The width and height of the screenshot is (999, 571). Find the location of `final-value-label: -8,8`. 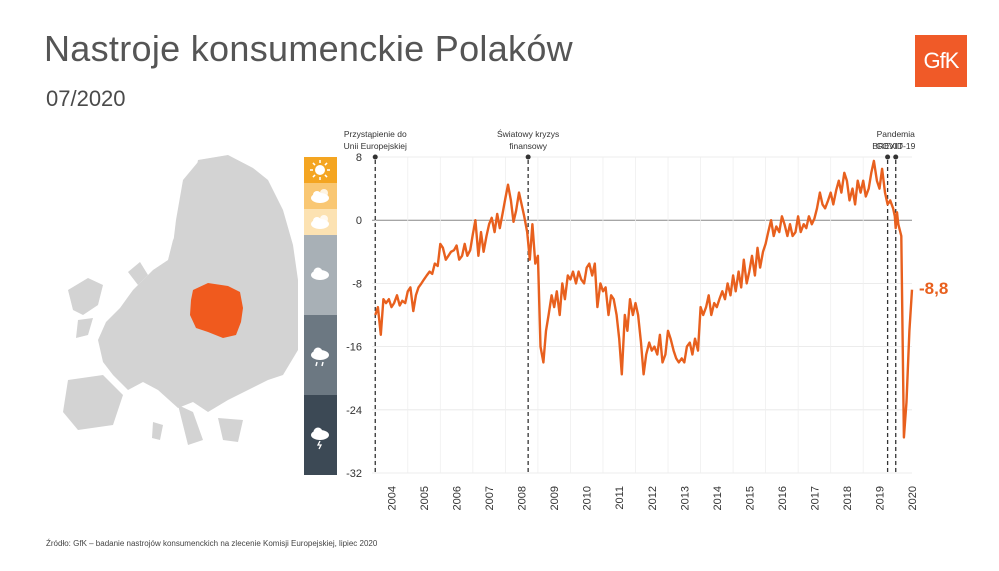

final-value-label: -8,8 is located at coordinates (934, 288).